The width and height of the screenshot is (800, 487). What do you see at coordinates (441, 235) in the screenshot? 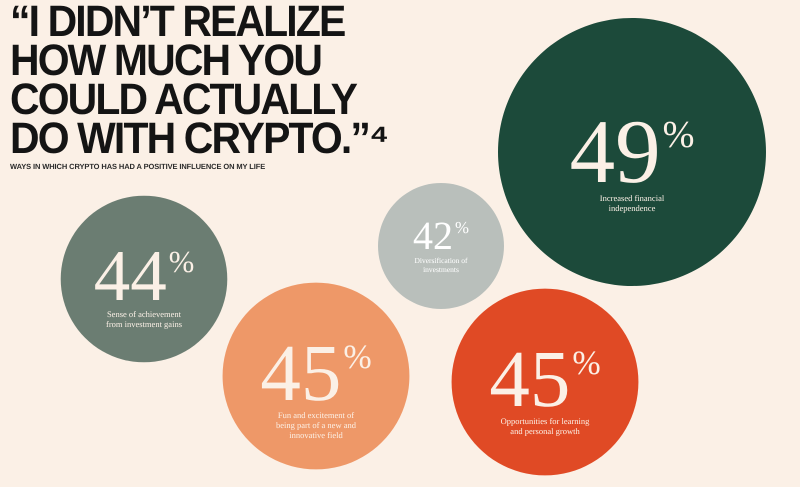
I see `data-label: 42%` at bounding box center [441, 235].